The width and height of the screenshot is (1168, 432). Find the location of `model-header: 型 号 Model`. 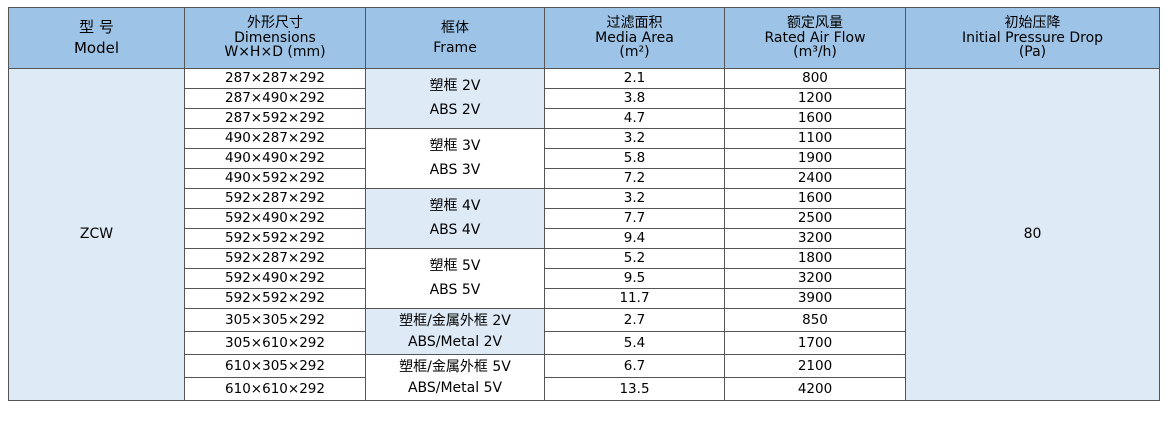

model-header: 型 号 Model is located at coordinates (96, 38).